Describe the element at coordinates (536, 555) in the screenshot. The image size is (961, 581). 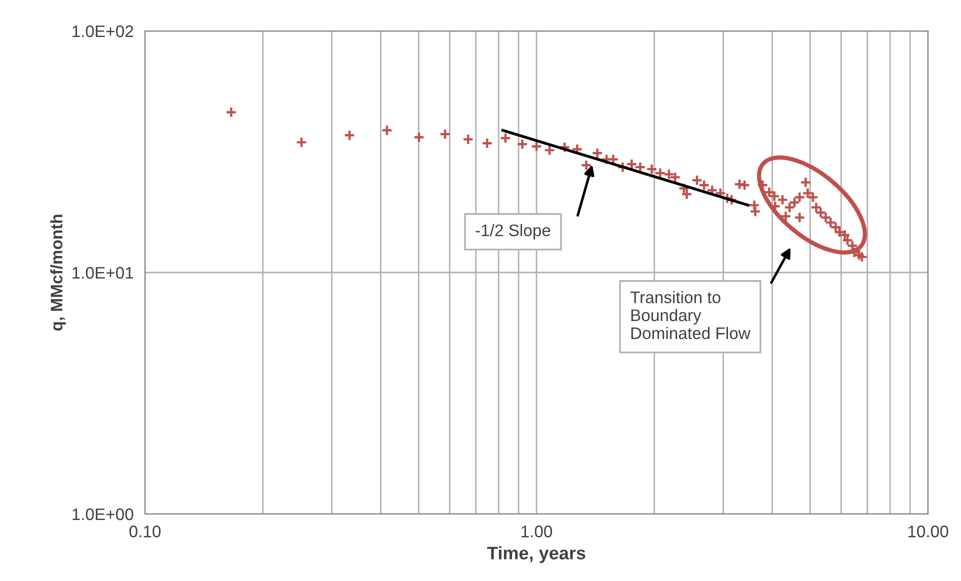
I see `x-axis-title: Time, years` at that location.